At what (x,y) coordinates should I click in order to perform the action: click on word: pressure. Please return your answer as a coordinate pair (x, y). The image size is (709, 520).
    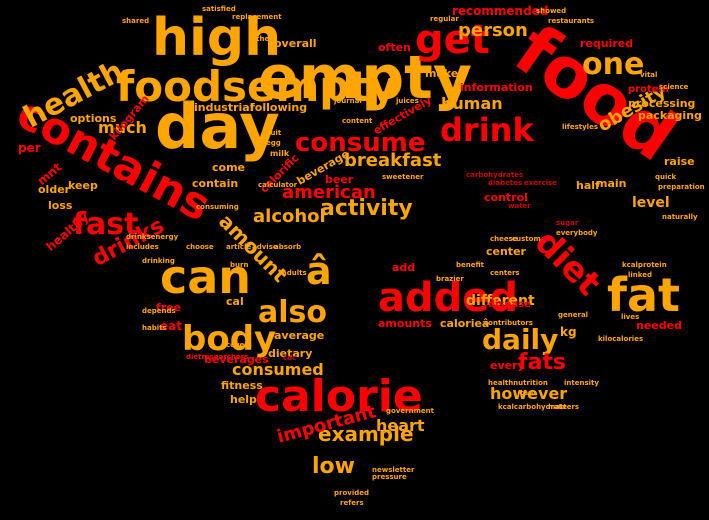
    Looking at the image, I should click on (389, 477).